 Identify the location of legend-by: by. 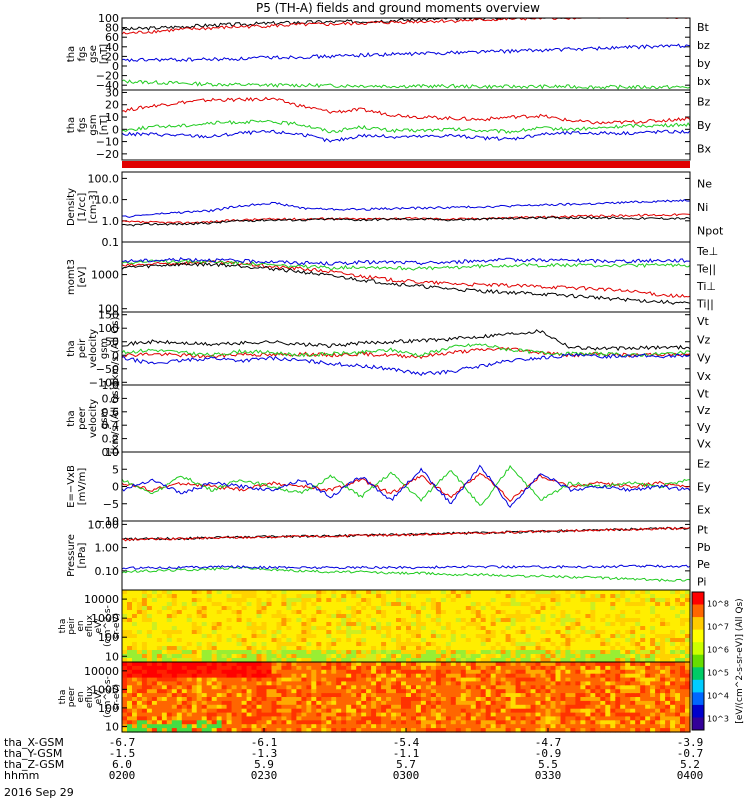
(704, 63).